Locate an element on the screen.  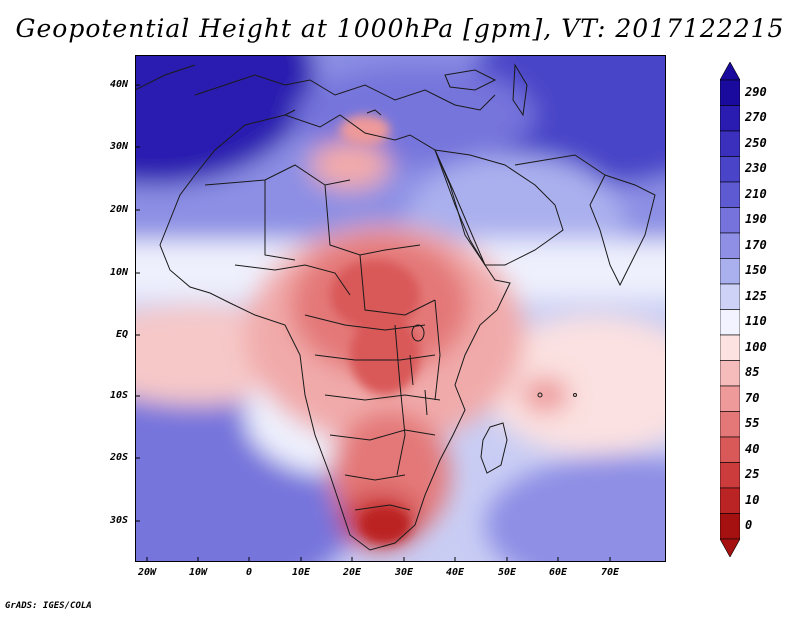
colorbar-label: 70 is located at coordinates (752, 397).